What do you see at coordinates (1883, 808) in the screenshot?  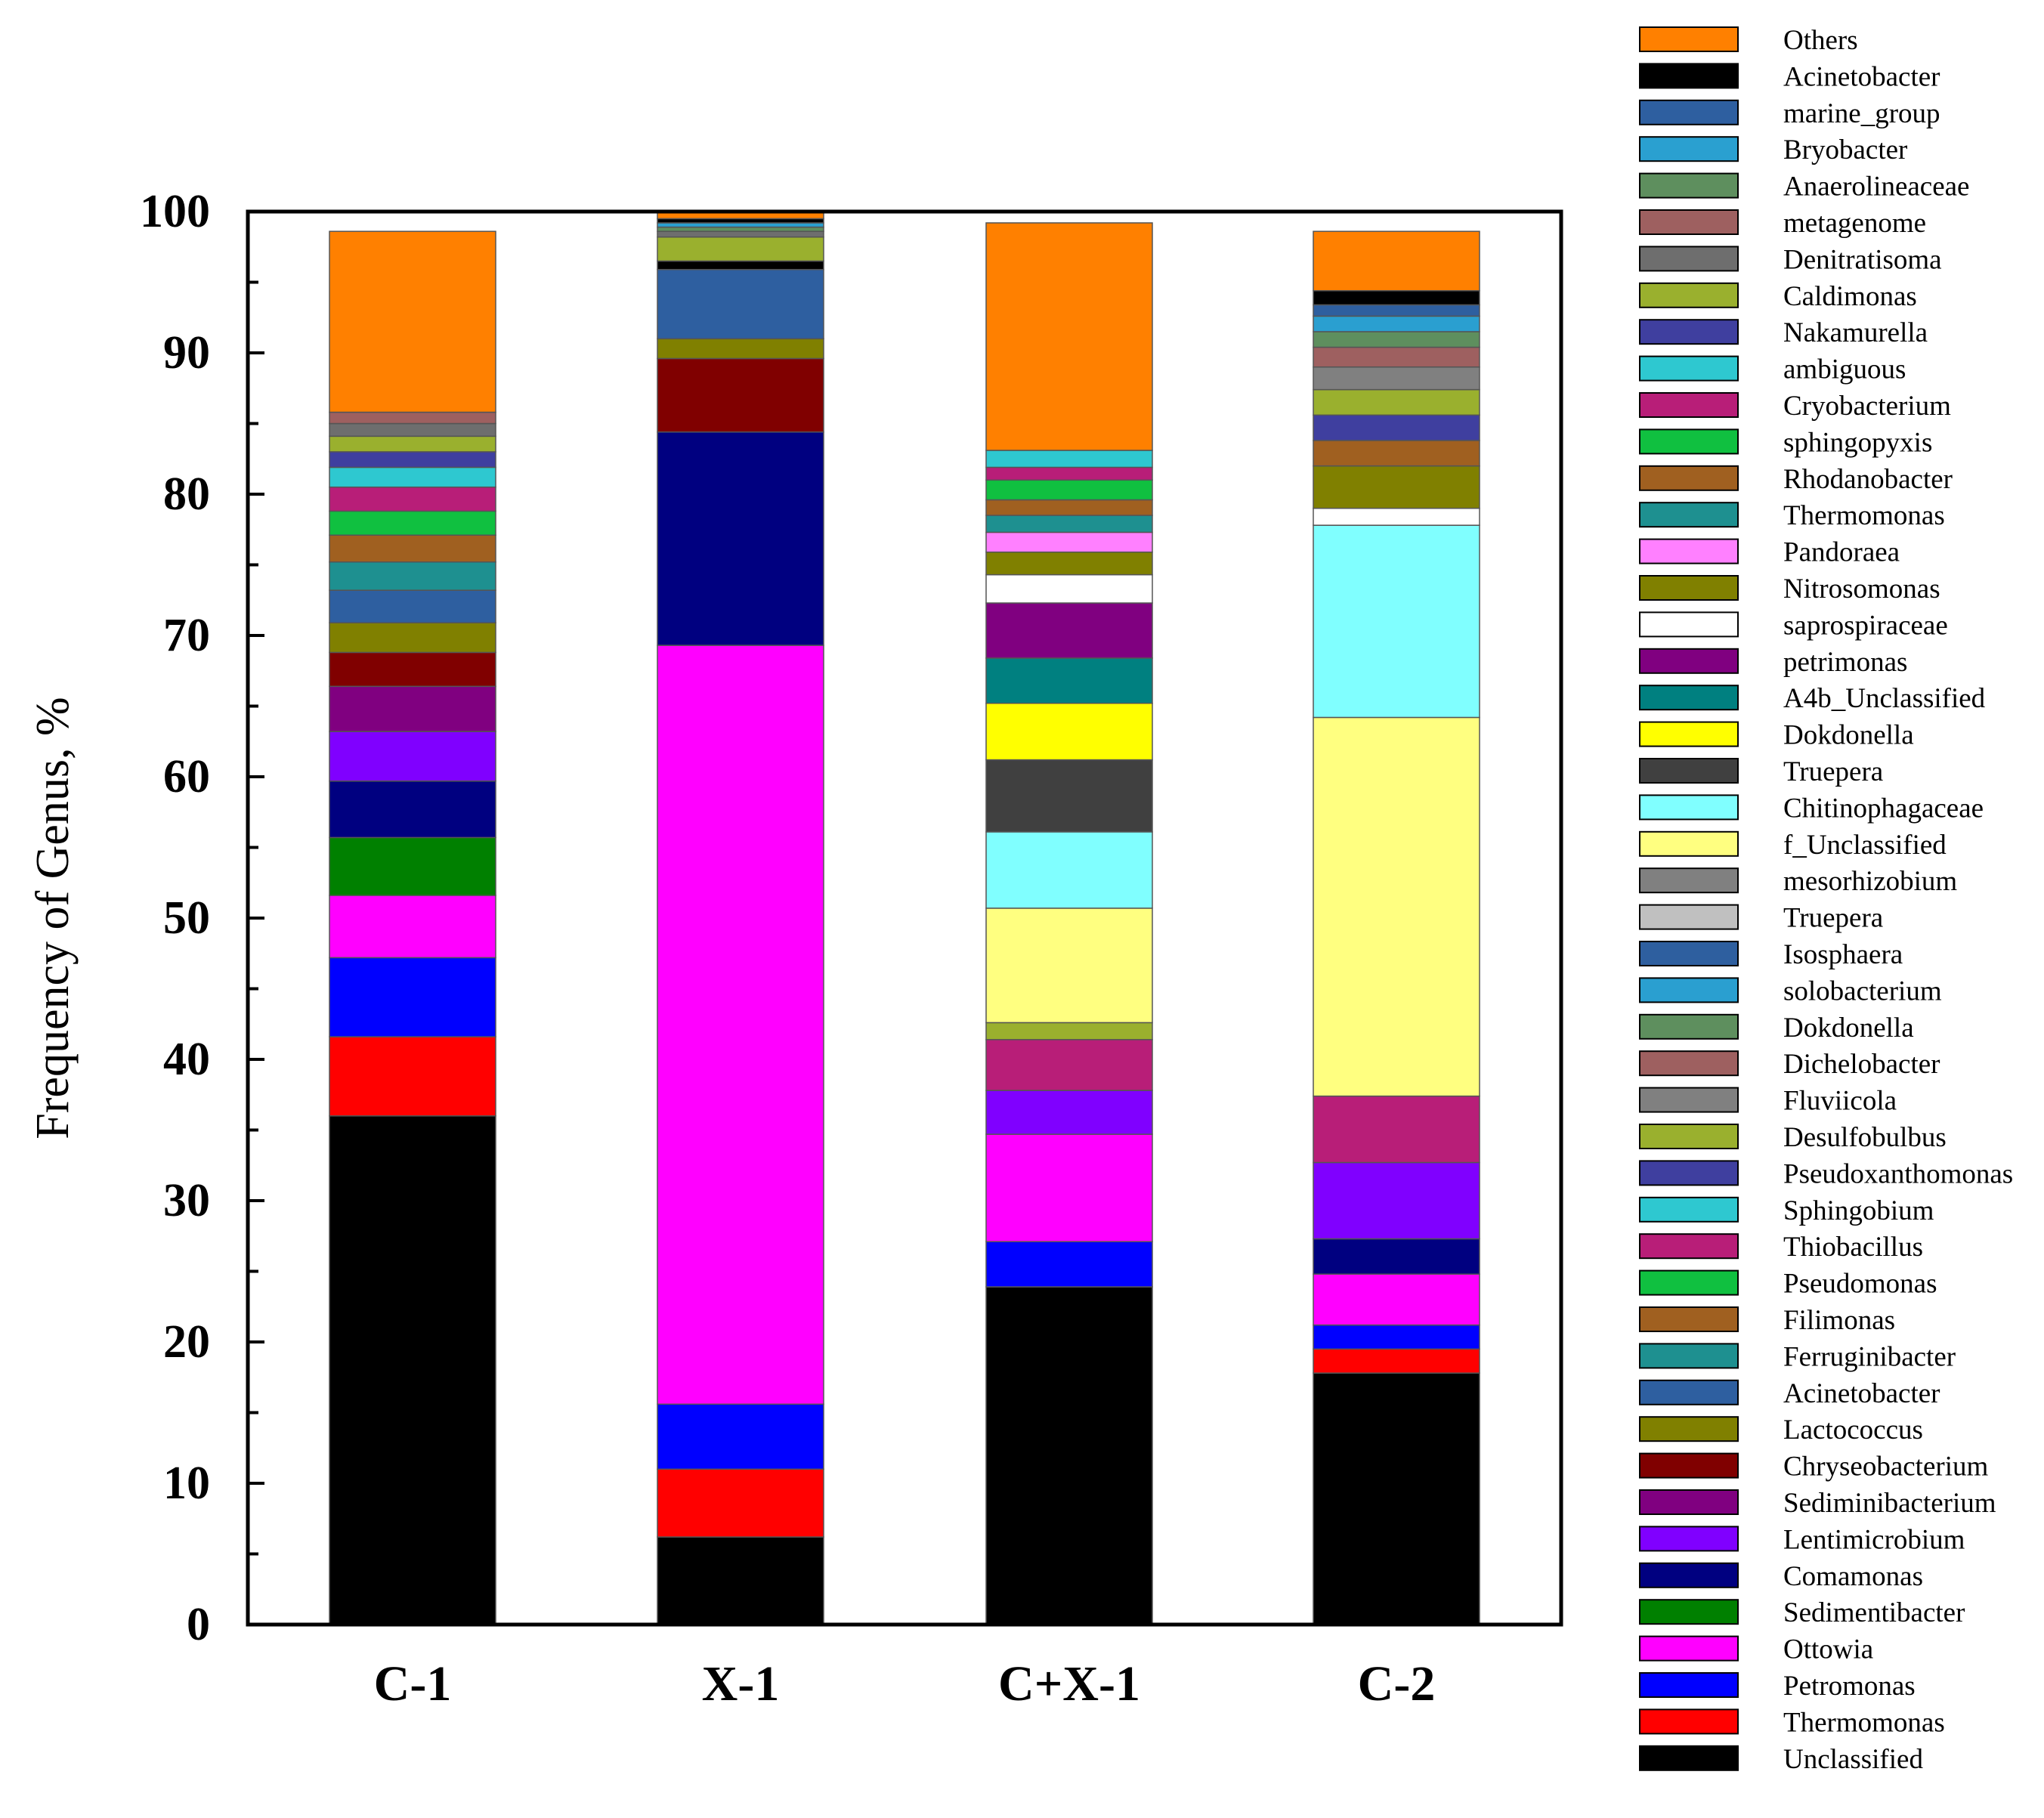 I see `legend-label: Chitinophagaceae` at bounding box center [1883, 808].